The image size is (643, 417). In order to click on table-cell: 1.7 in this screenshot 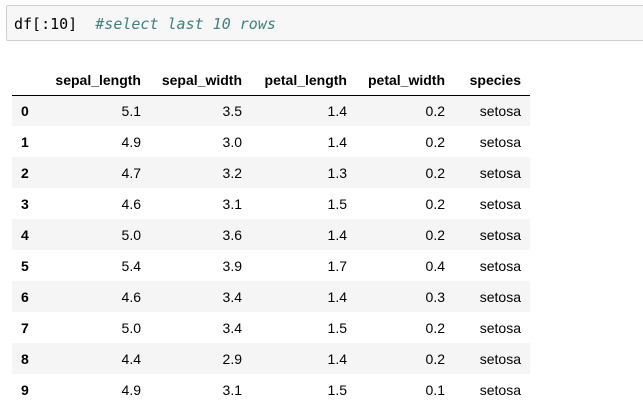, I will do `click(337, 265)`.